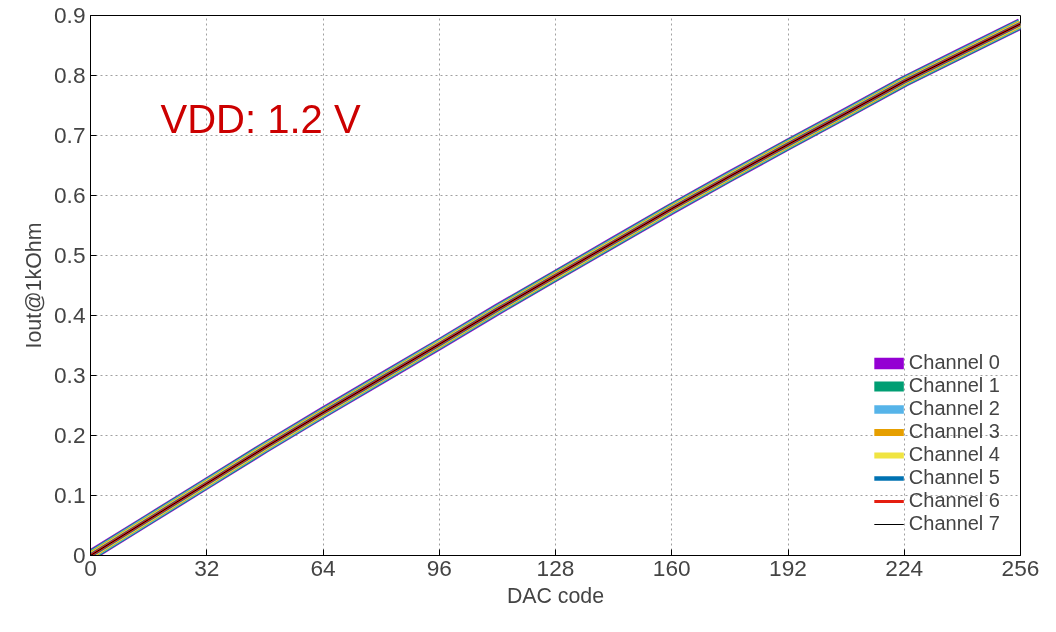  Describe the element at coordinates (954, 523) in the screenshot. I see `legend-label: Channel 7` at that location.